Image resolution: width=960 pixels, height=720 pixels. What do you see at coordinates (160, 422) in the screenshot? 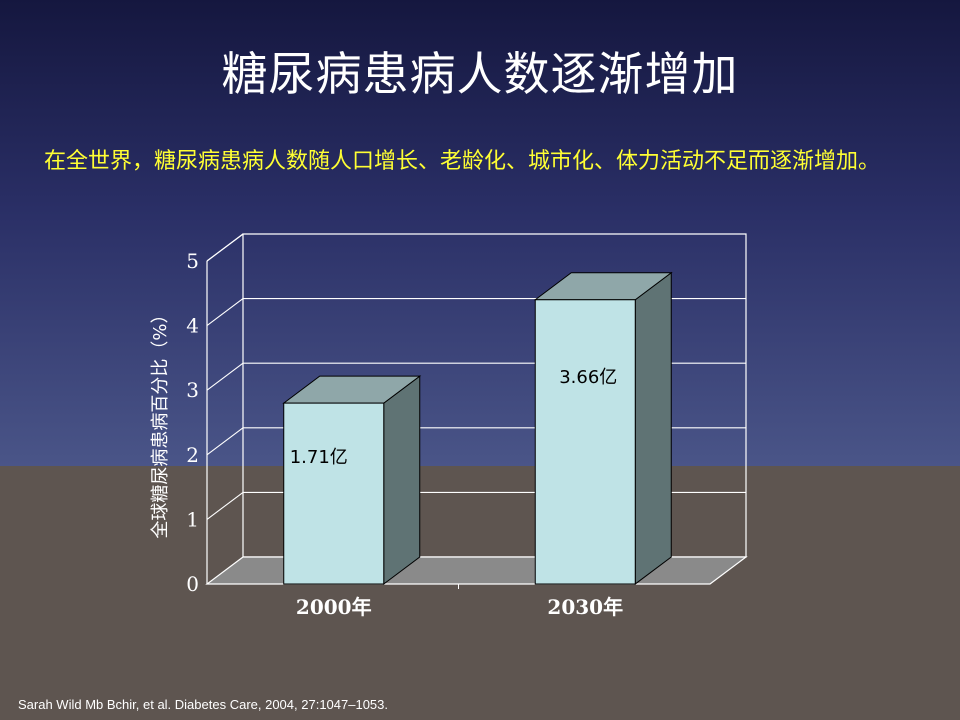
I see `y-axis-label: 全球糖尿病患病百分比（%）` at bounding box center [160, 422].